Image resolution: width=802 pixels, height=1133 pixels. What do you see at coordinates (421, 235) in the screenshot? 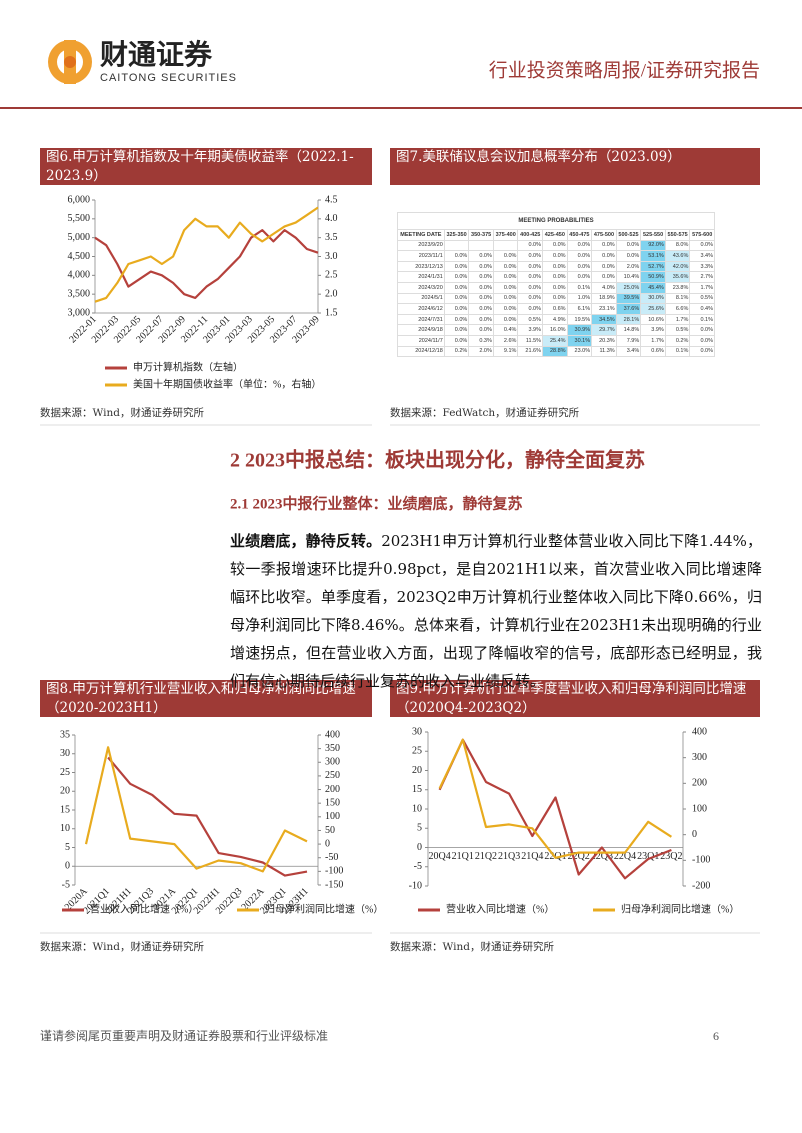
I see `column-header: MEETING DATE` at bounding box center [421, 235].